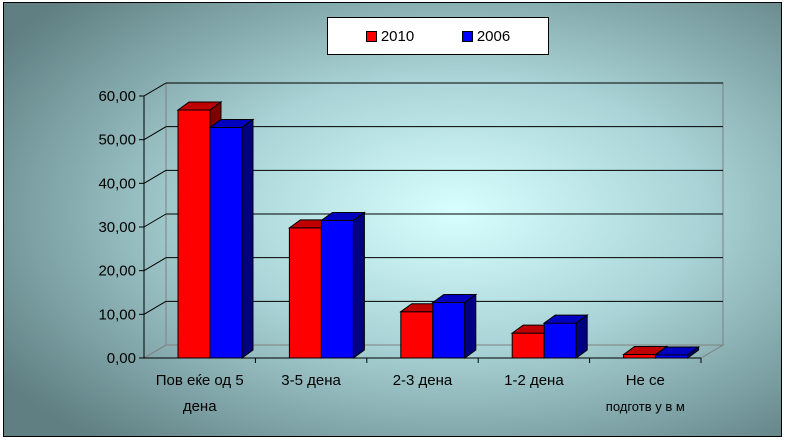  I want to click on y-tick-label: 20,00, so click(117, 271).